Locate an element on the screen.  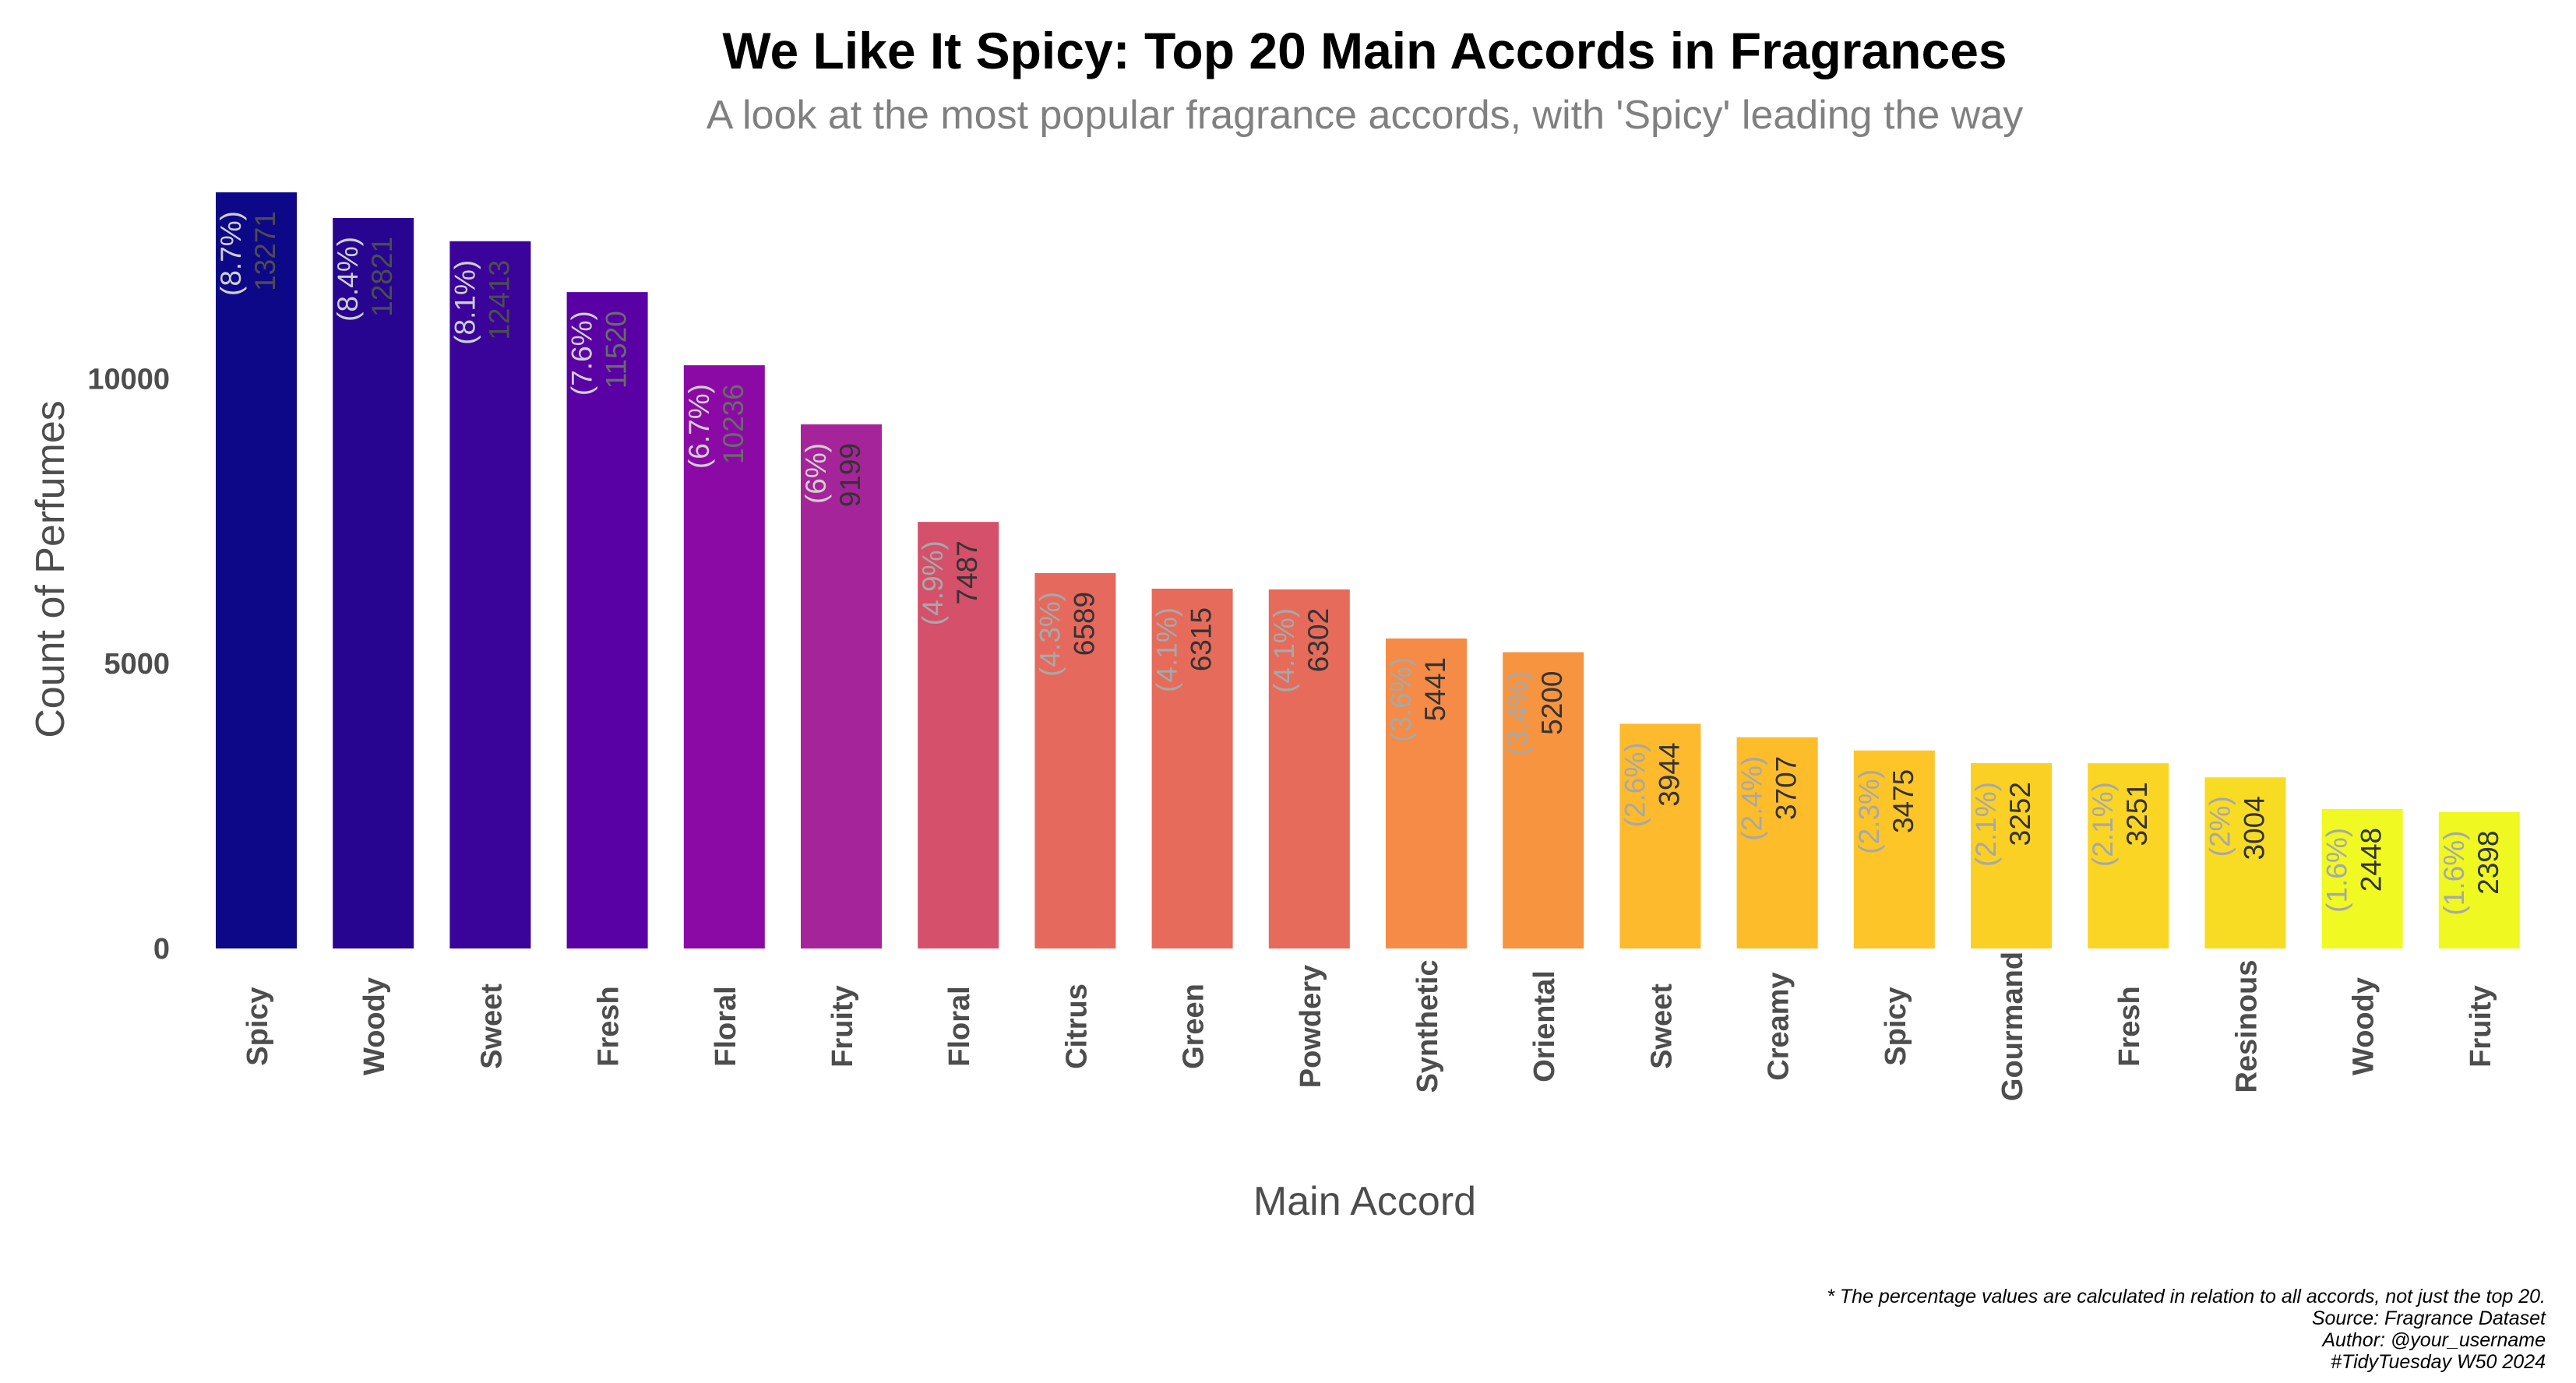
percent-label: (8.4%) is located at coordinates (348, 279).